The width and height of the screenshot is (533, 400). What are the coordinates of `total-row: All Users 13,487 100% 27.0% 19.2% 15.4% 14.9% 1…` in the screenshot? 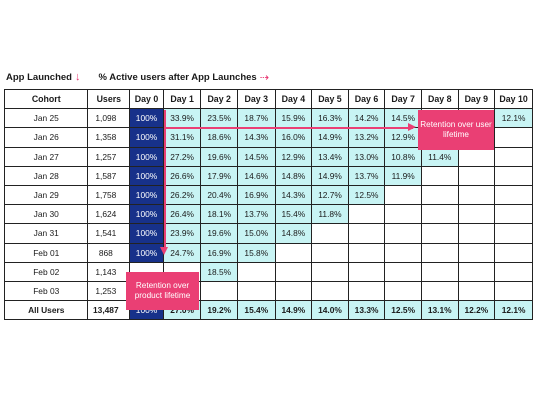 It's located at (268, 310).